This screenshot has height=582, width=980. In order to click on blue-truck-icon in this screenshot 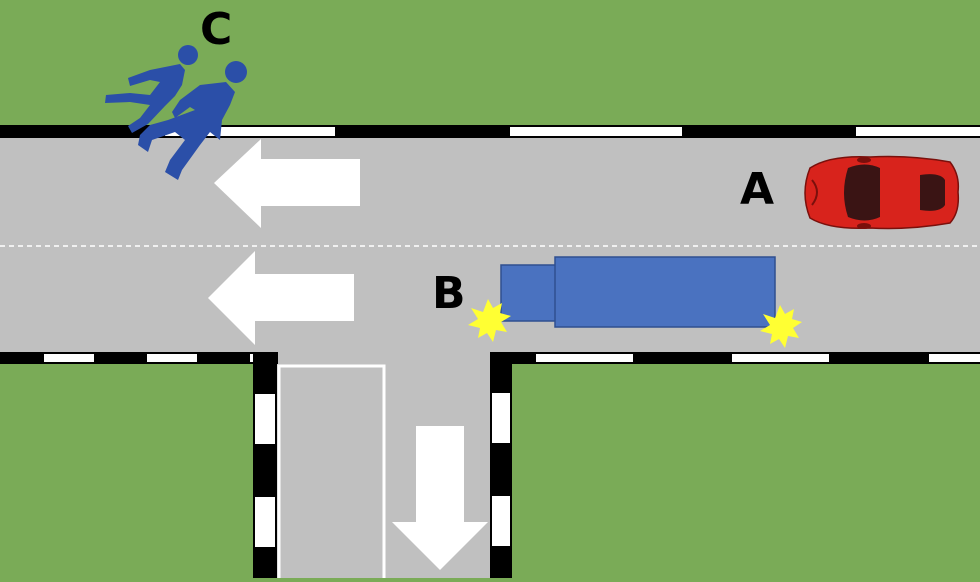, I will do `click(638, 292)`.